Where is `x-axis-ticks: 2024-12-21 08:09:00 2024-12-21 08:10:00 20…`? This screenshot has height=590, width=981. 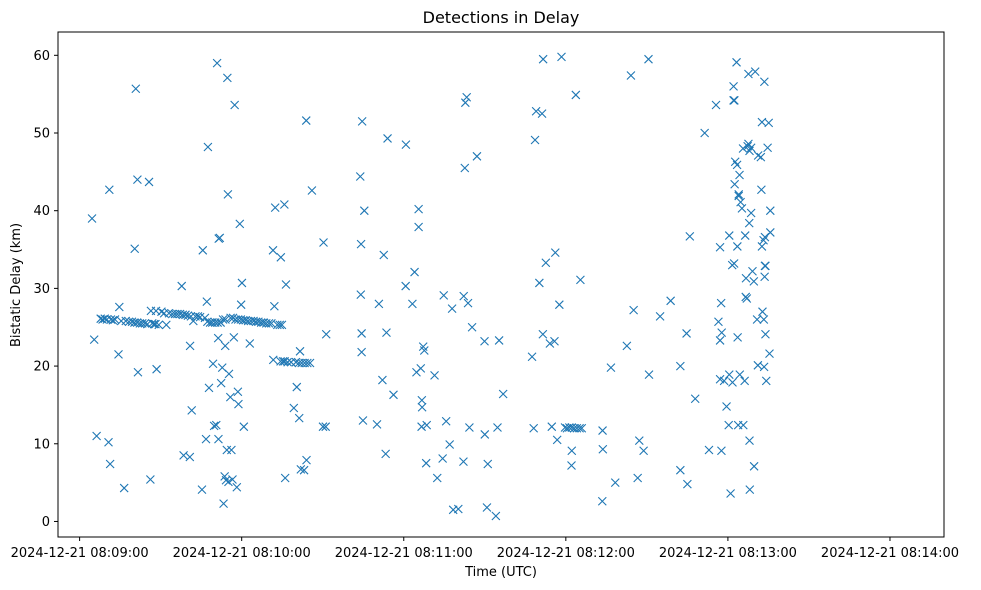
x-axis-ticks: 2024-12-21 08:09:00 2024-12-21 08:10:00 20… is located at coordinates (485, 549).